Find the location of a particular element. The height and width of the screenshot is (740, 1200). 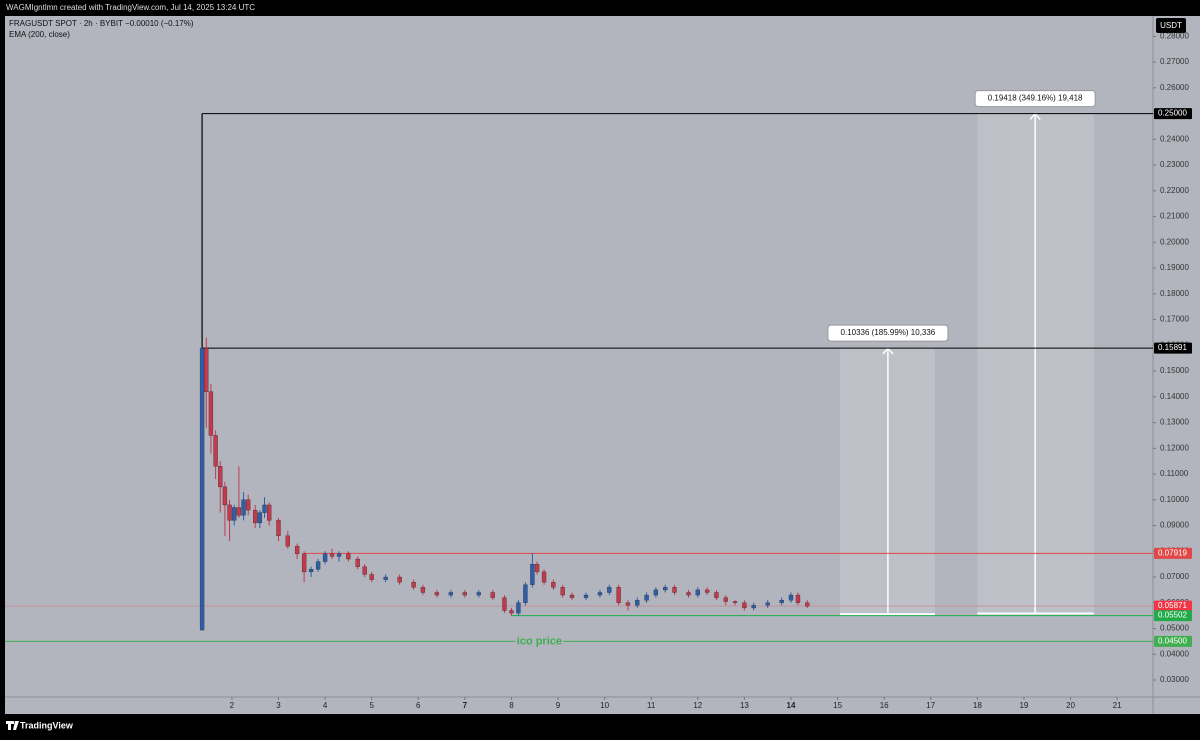

level-text-bg is located at coordinates (539, 641).